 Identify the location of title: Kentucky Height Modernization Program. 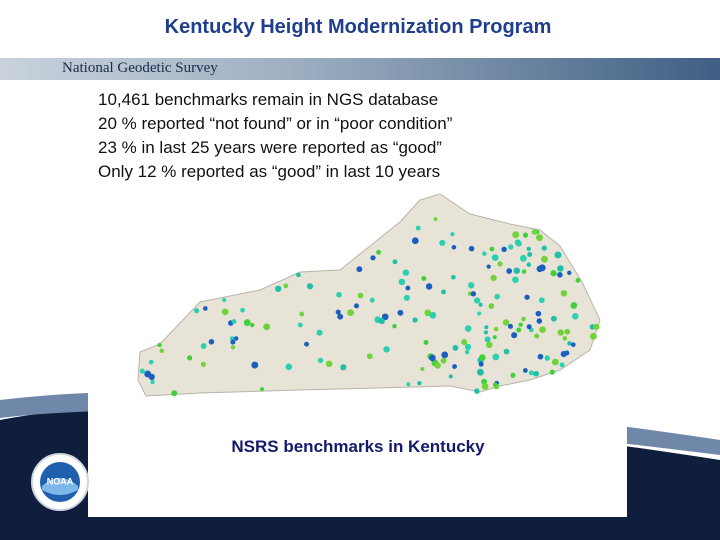
(358, 27).